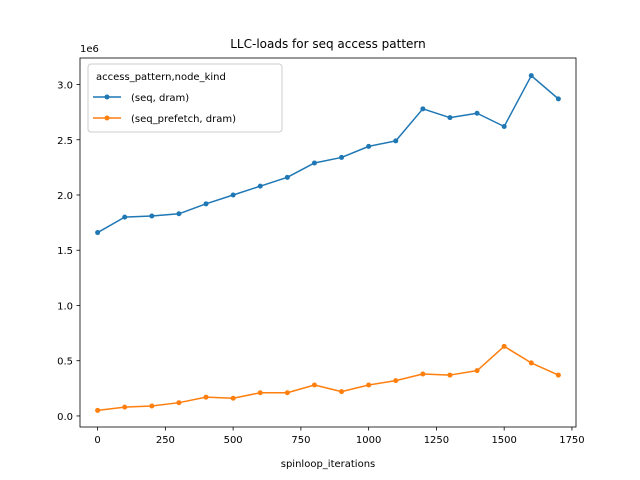 This screenshot has width=640, height=480. What do you see at coordinates (571, 440) in the screenshot?
I see `x-tick-label: 1750` at bounding box center [571, 440].